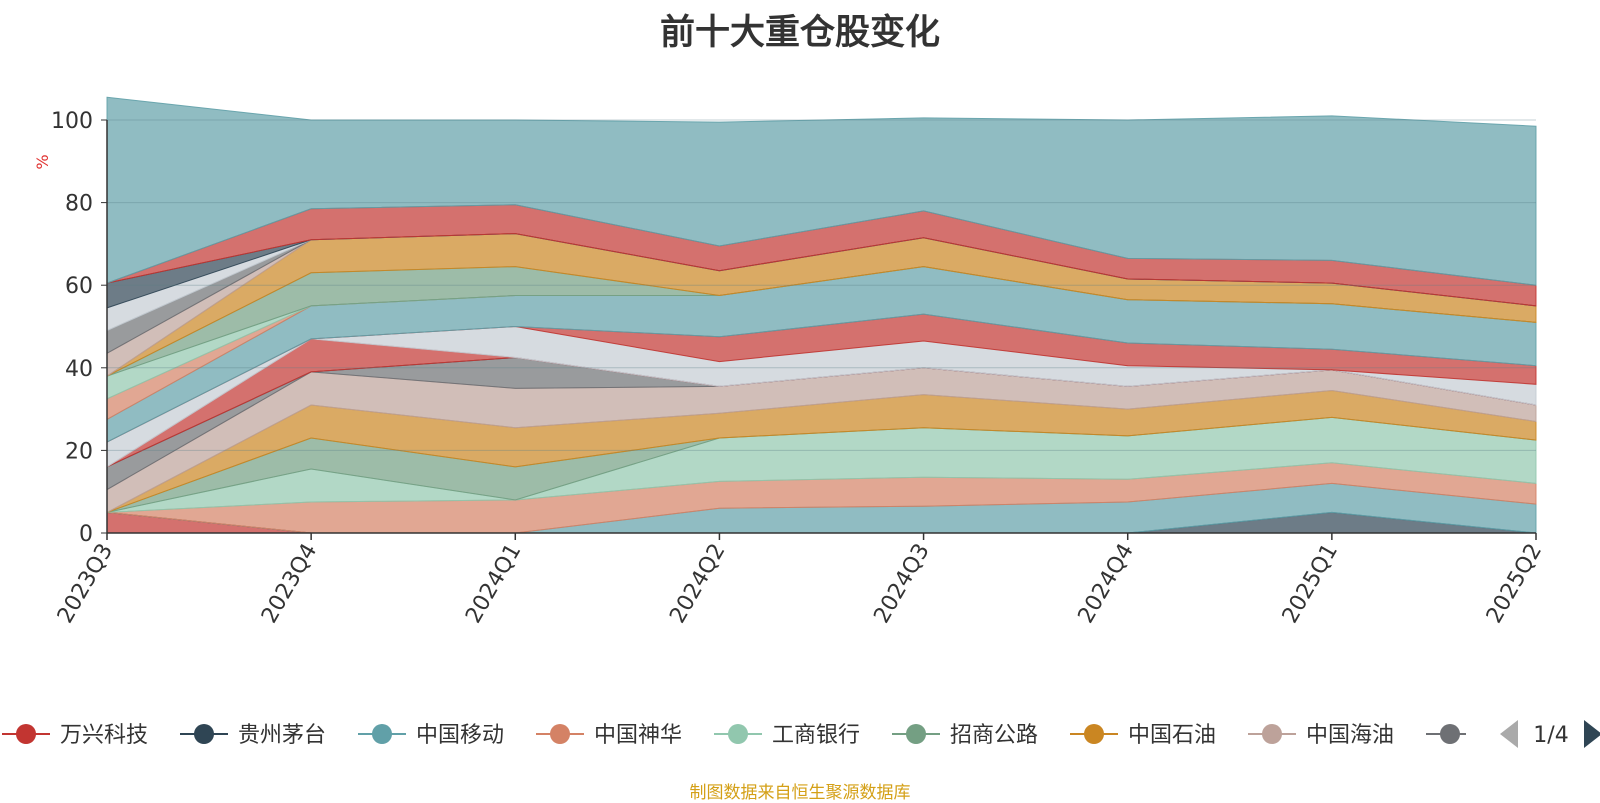  I want to click on legend-item: 中国移动, so click(431, 735).